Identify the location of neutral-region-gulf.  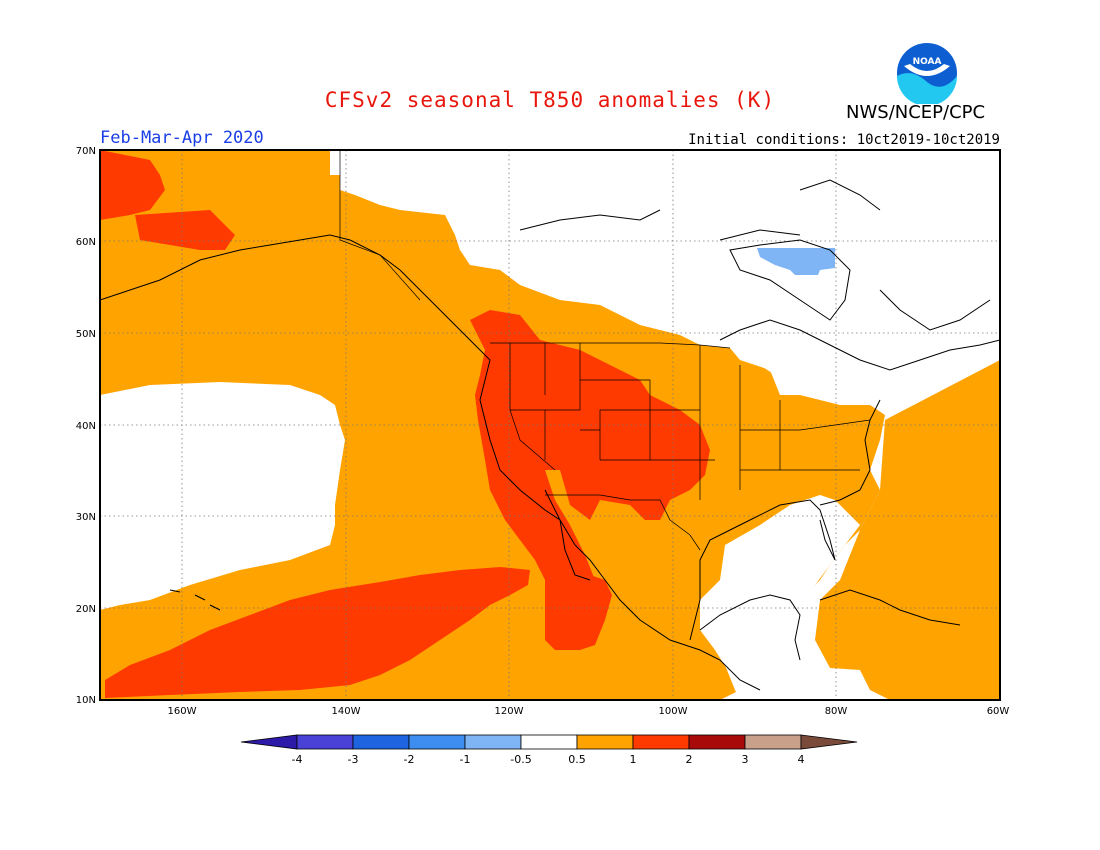
(800, 597).